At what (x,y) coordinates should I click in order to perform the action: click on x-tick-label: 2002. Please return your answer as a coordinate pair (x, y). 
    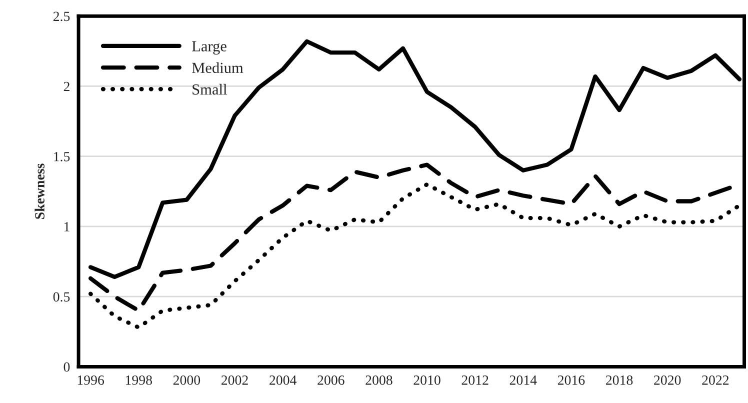
    Looking at the image, I should click on (234, 380).